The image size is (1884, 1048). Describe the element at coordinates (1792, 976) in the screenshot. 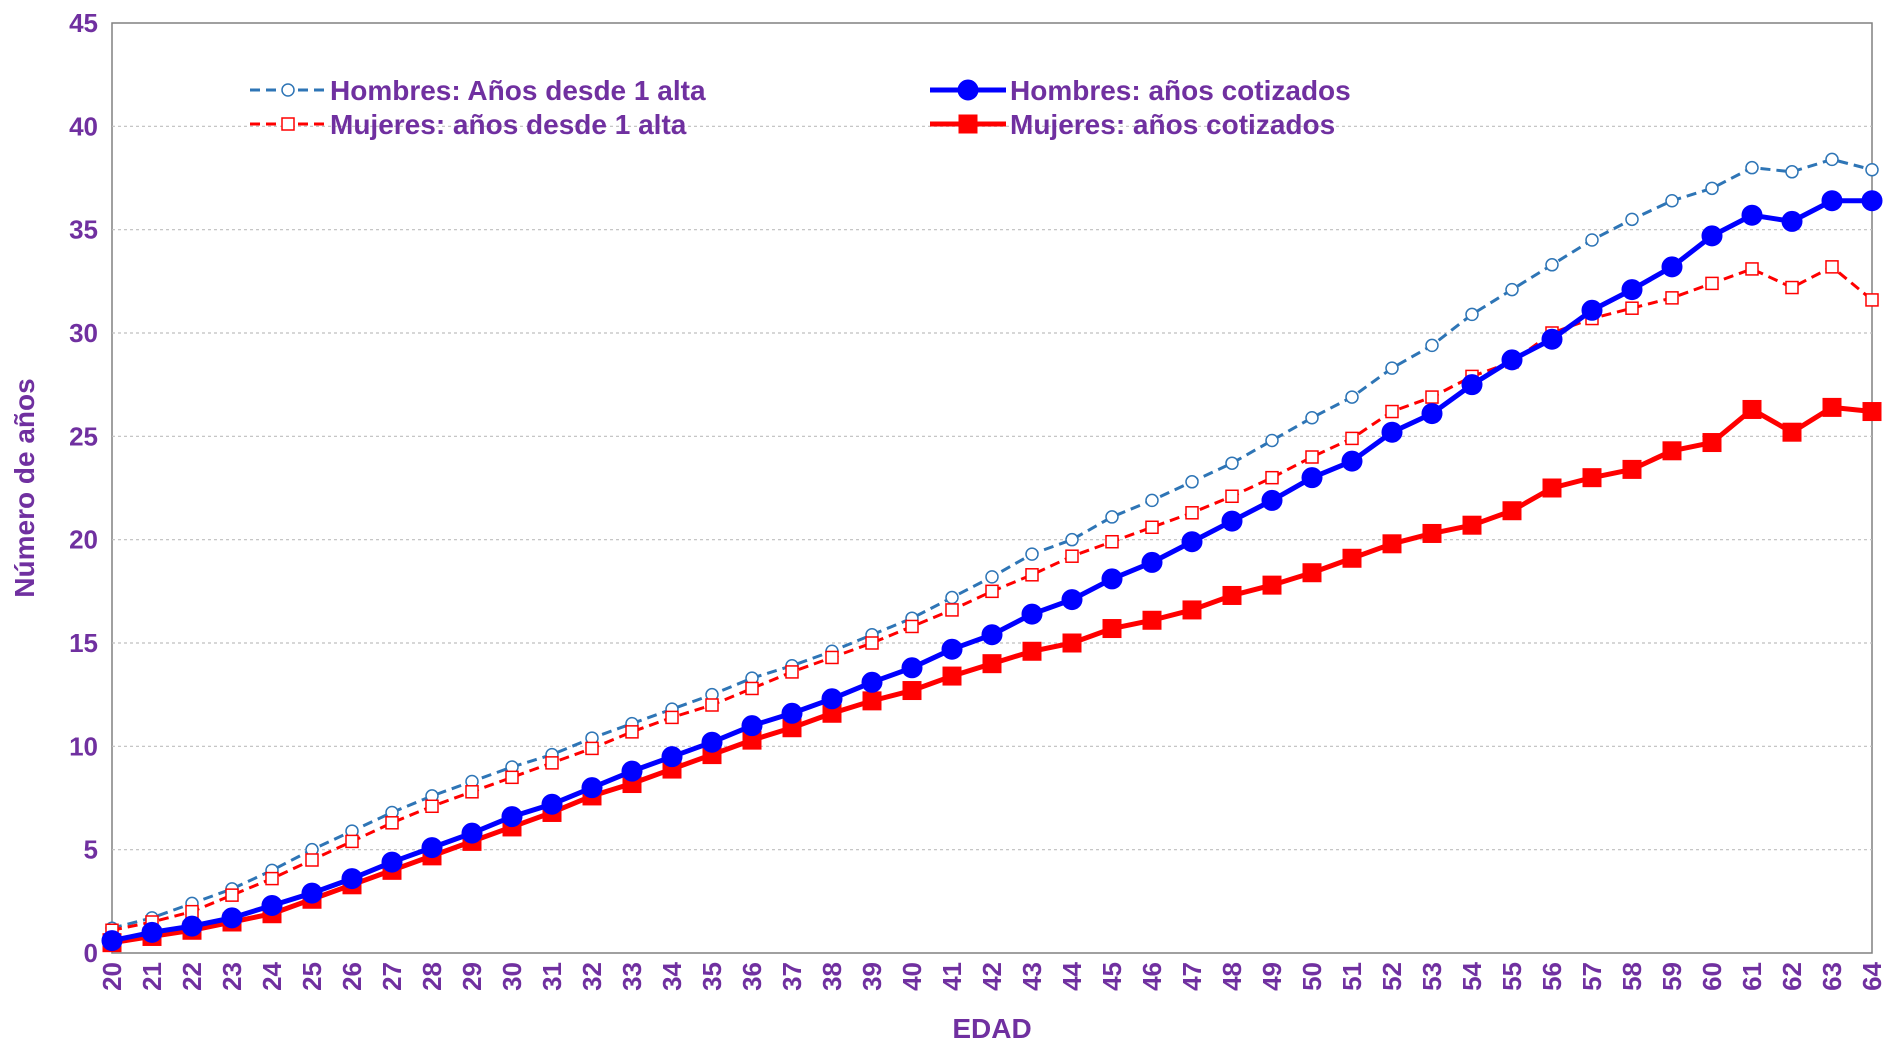

I see `x-tick-label: 62` at that location.